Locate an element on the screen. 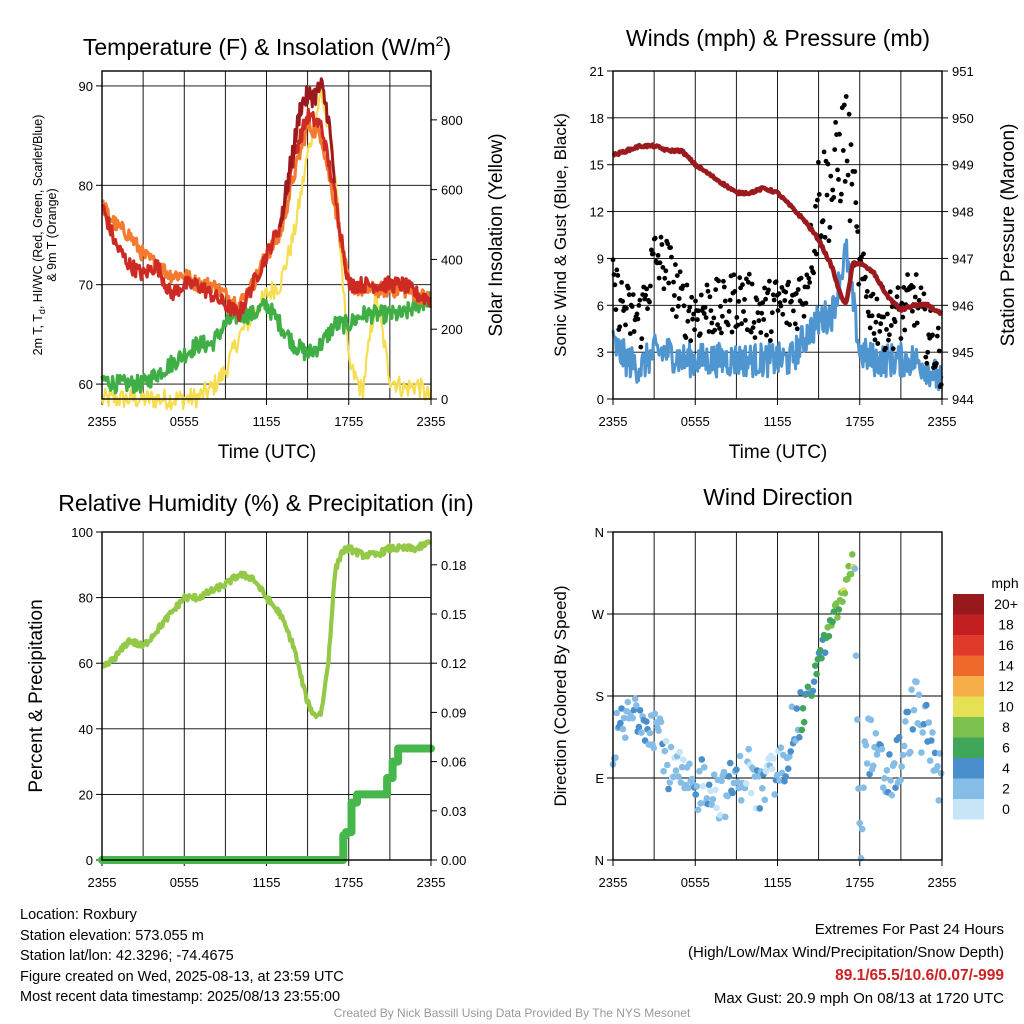 The width and height of the screenshot is (1024, 1024). direction-ylabel: Direction (Colored By Speed) is located at coordinates (560, 695).